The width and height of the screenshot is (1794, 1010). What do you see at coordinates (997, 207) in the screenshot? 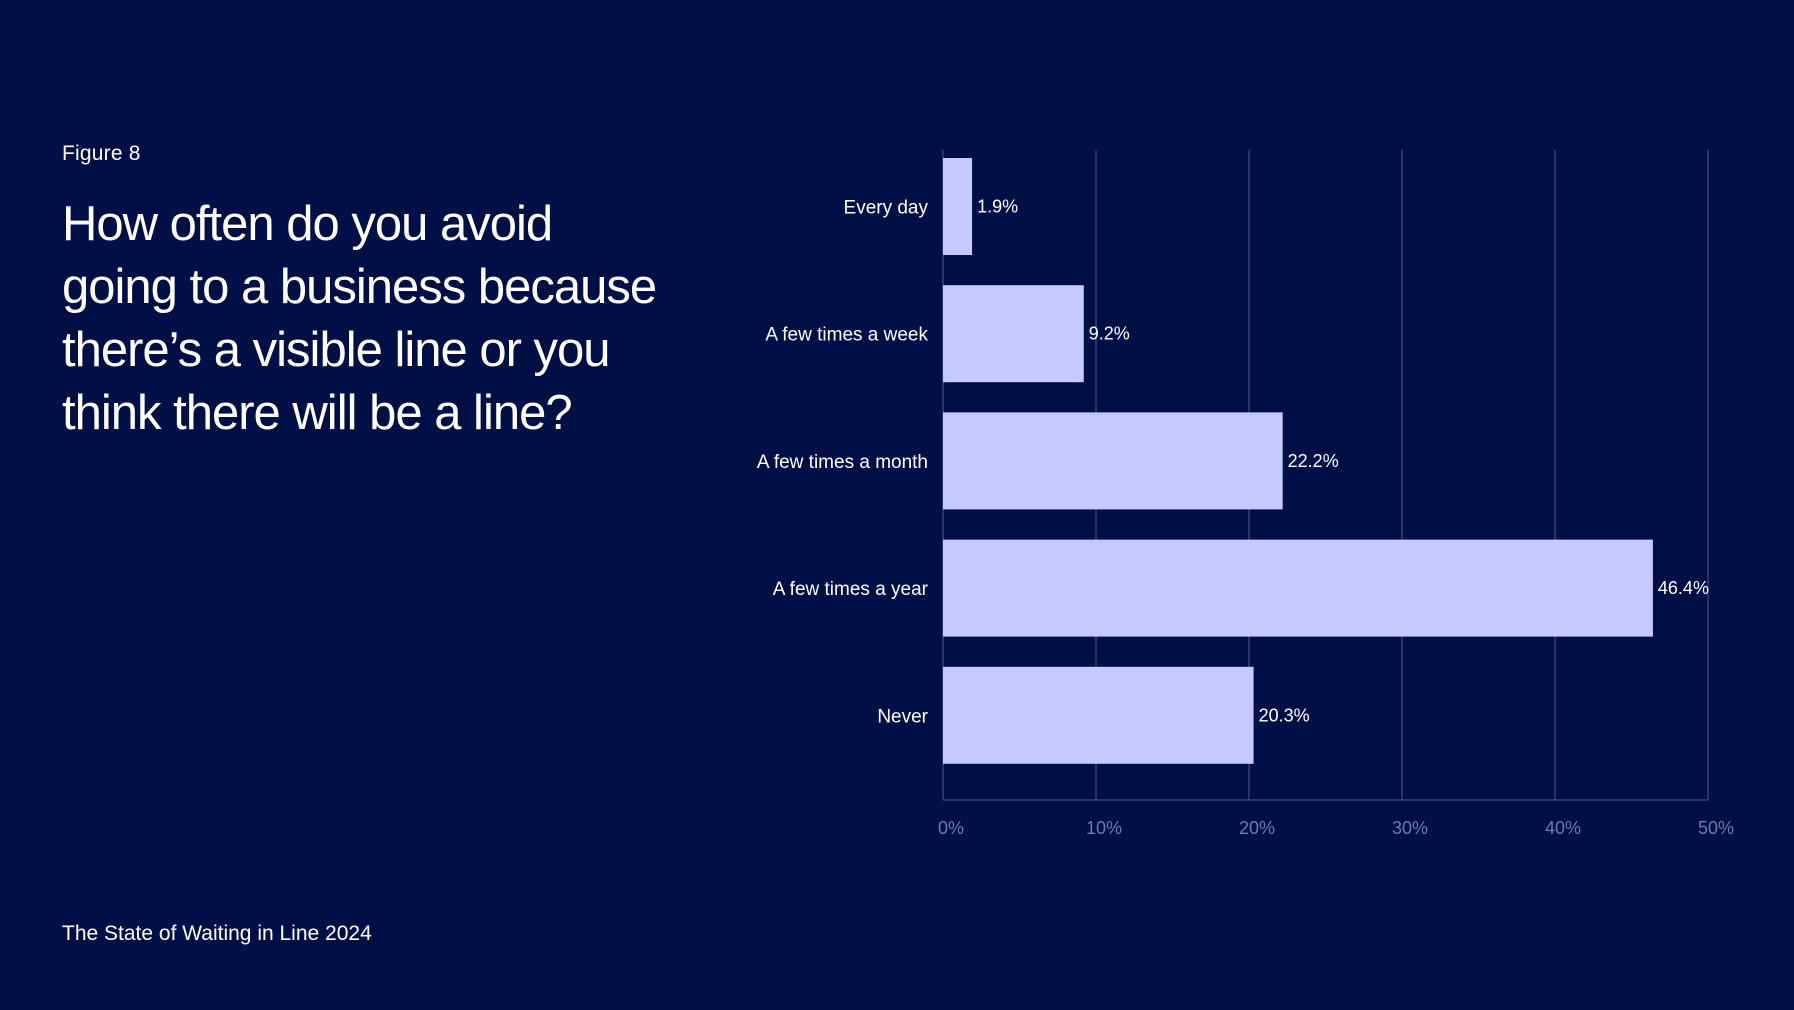
I see `value-label: 1.9%` at bounding box center [997, 207].